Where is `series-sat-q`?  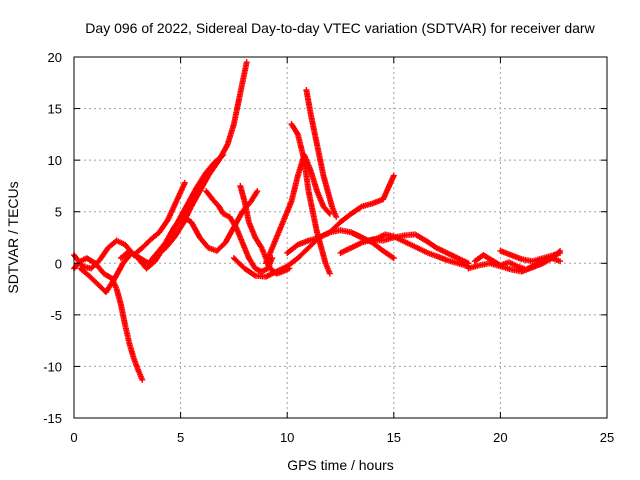
series-sat-q is located at coordinates (530, 256).